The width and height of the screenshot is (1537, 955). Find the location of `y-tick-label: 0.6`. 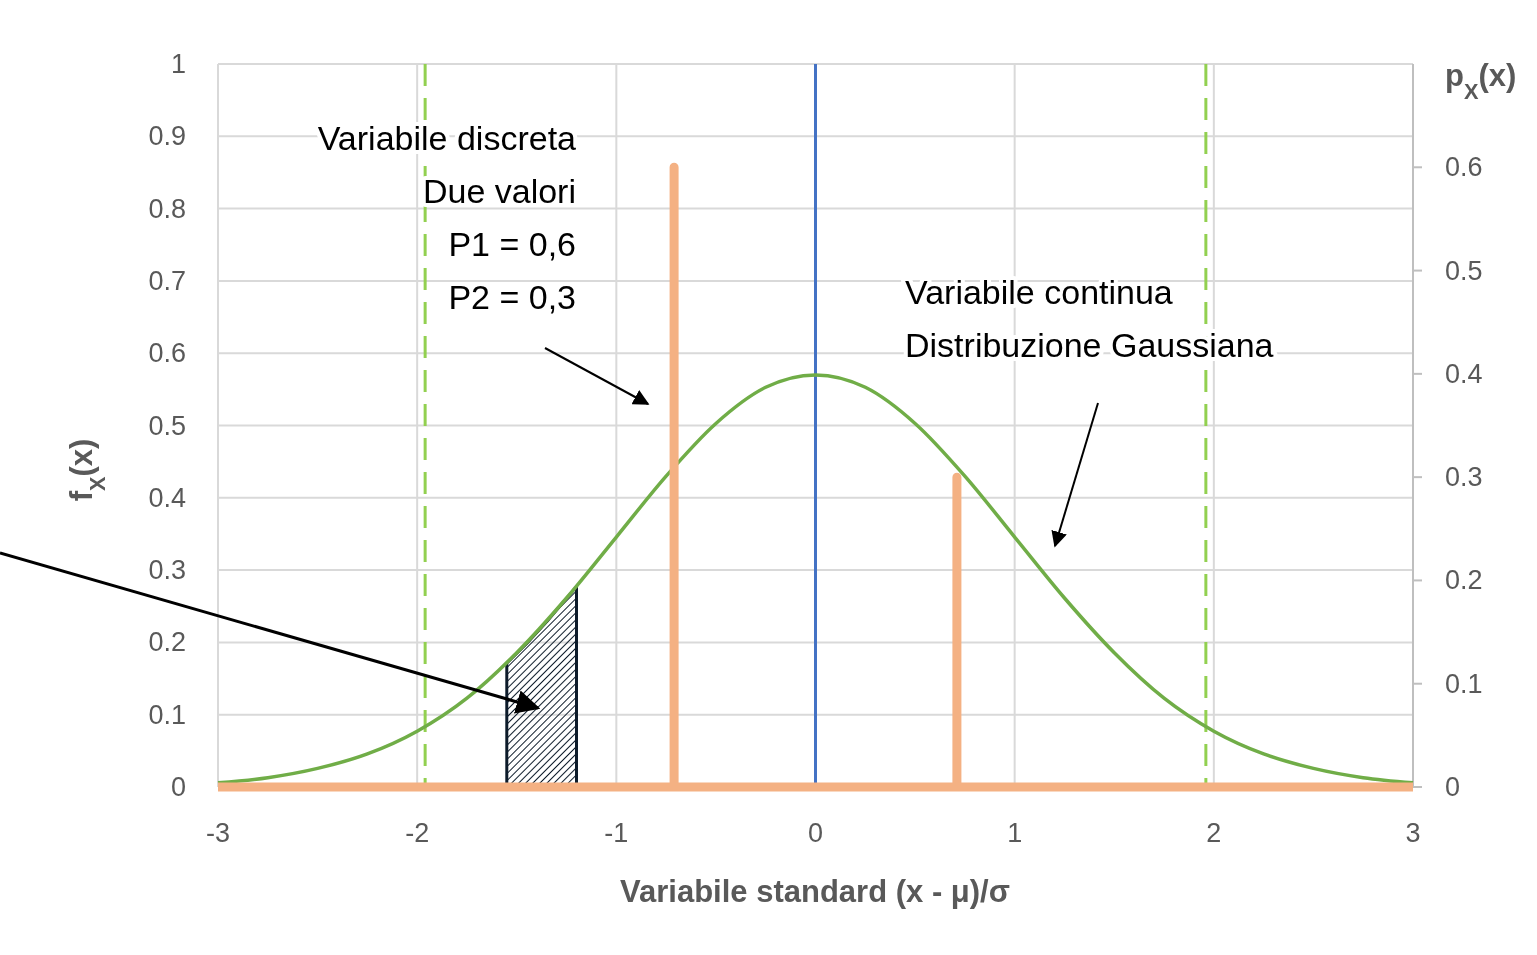

y-tick-label: 0.6 is located at coordinates (167, 353).